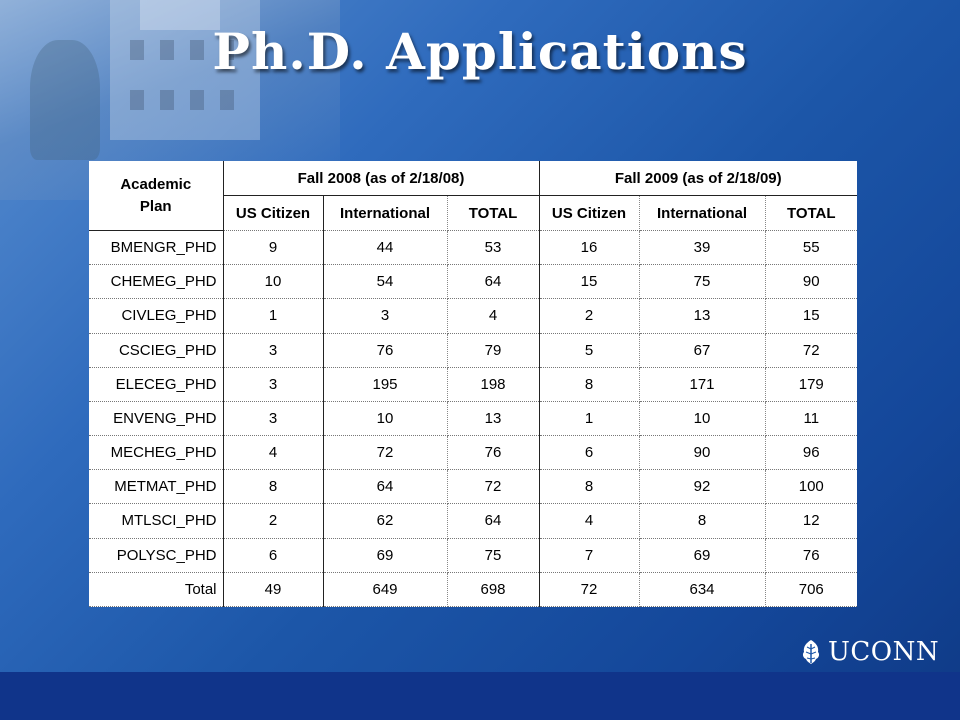 This screenshot has width=960, height=720. Describe the element at coordinates (589, 213) in the screenshot. I see `col-header-us-citizen-2009: US Citizen` at that location.